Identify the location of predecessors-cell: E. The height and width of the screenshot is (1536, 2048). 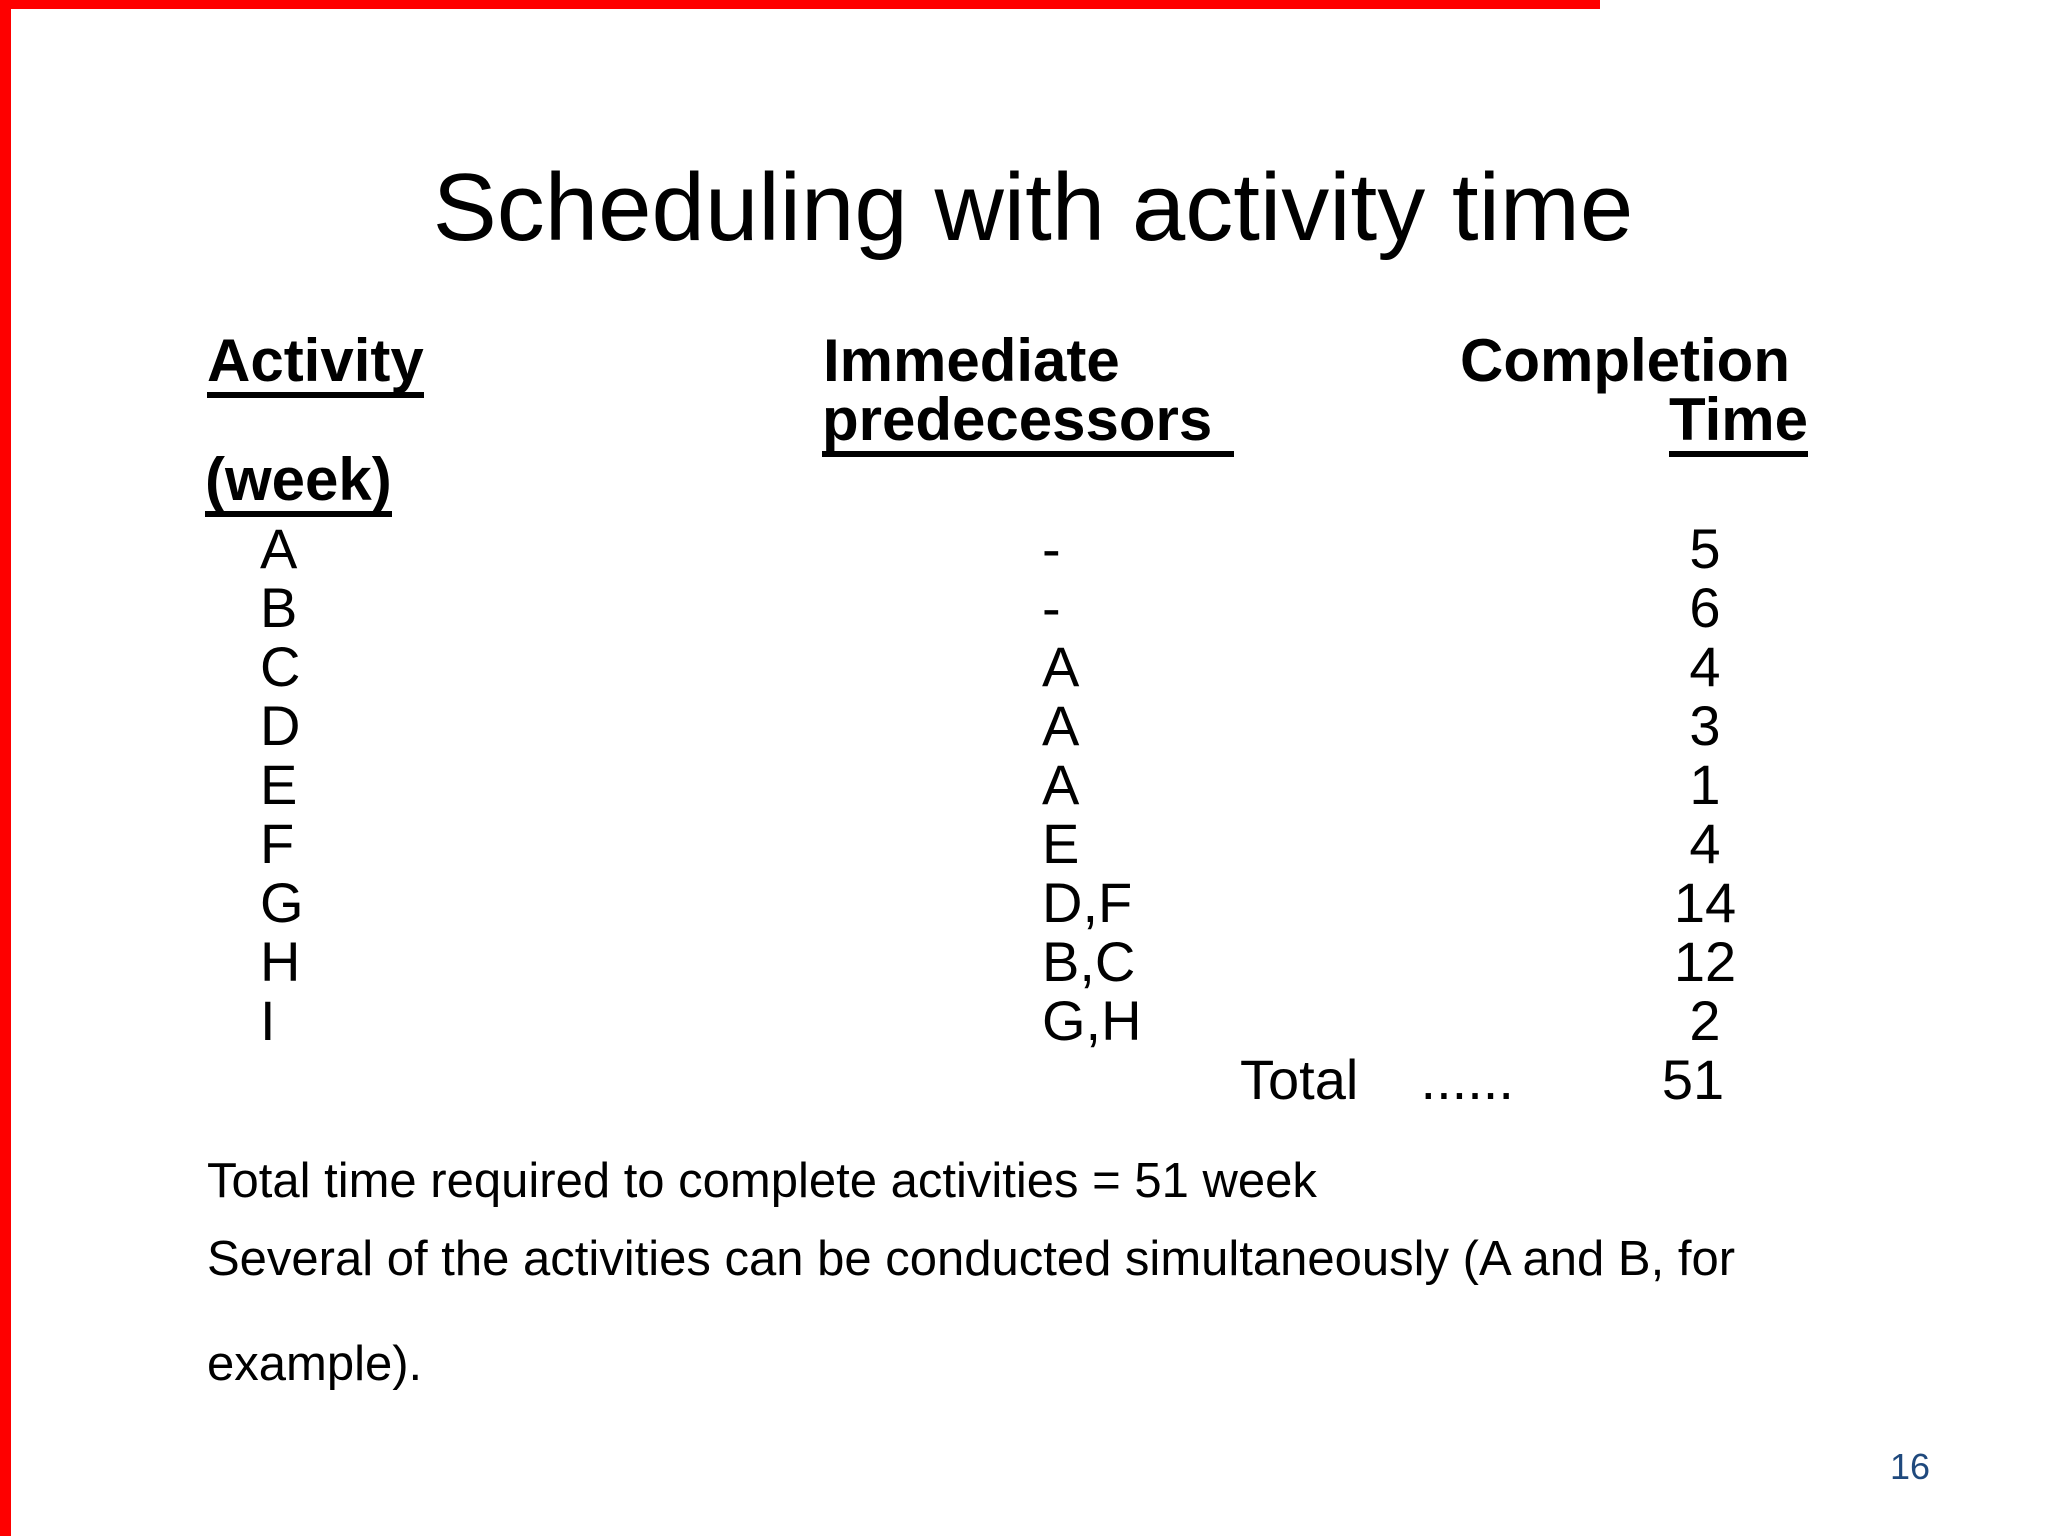
(1061, 843).